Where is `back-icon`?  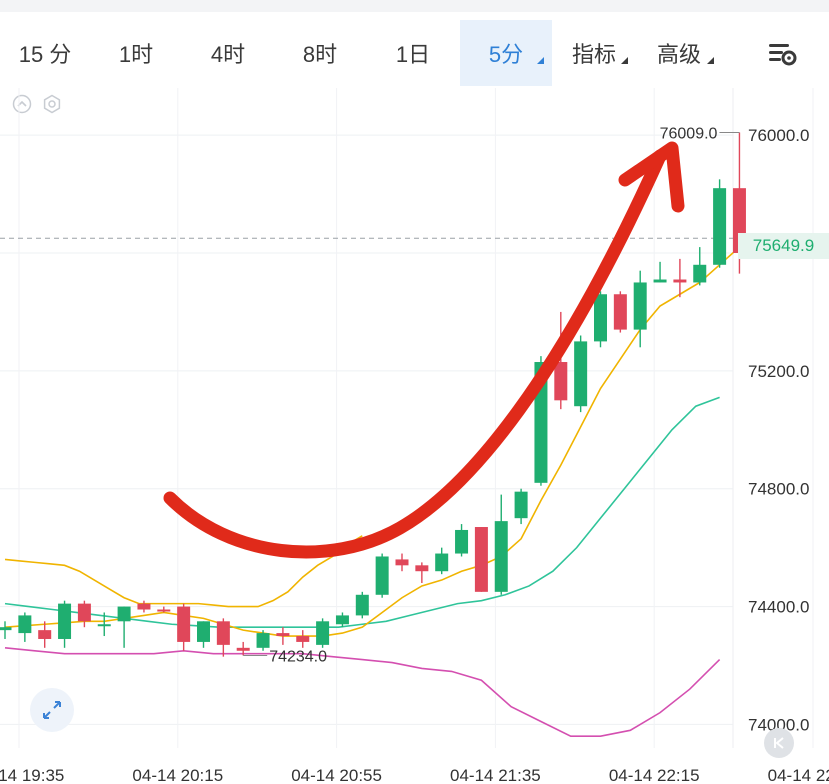 back-icon is located at coordinates (779, 743).